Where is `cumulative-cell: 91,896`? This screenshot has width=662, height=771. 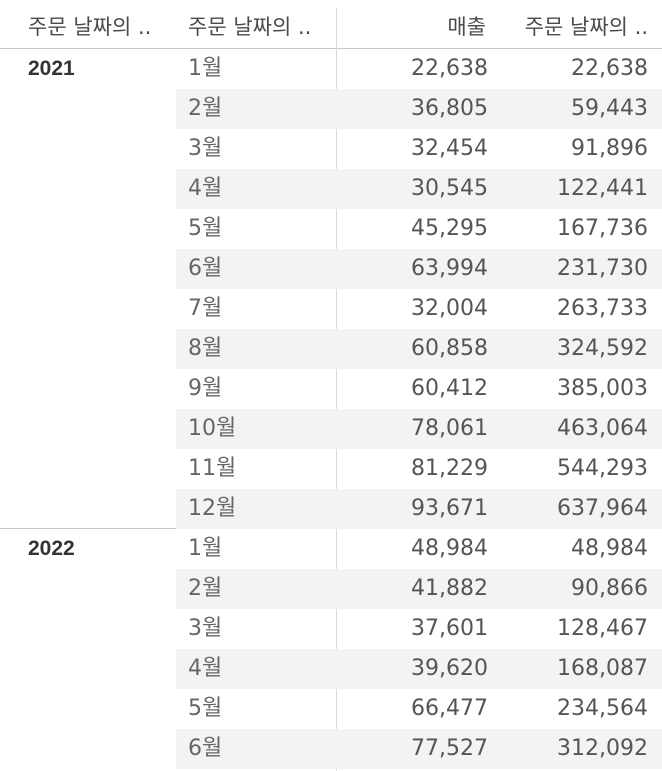 cumulative-cell: 91,896 is located at coordinates (609, 148).